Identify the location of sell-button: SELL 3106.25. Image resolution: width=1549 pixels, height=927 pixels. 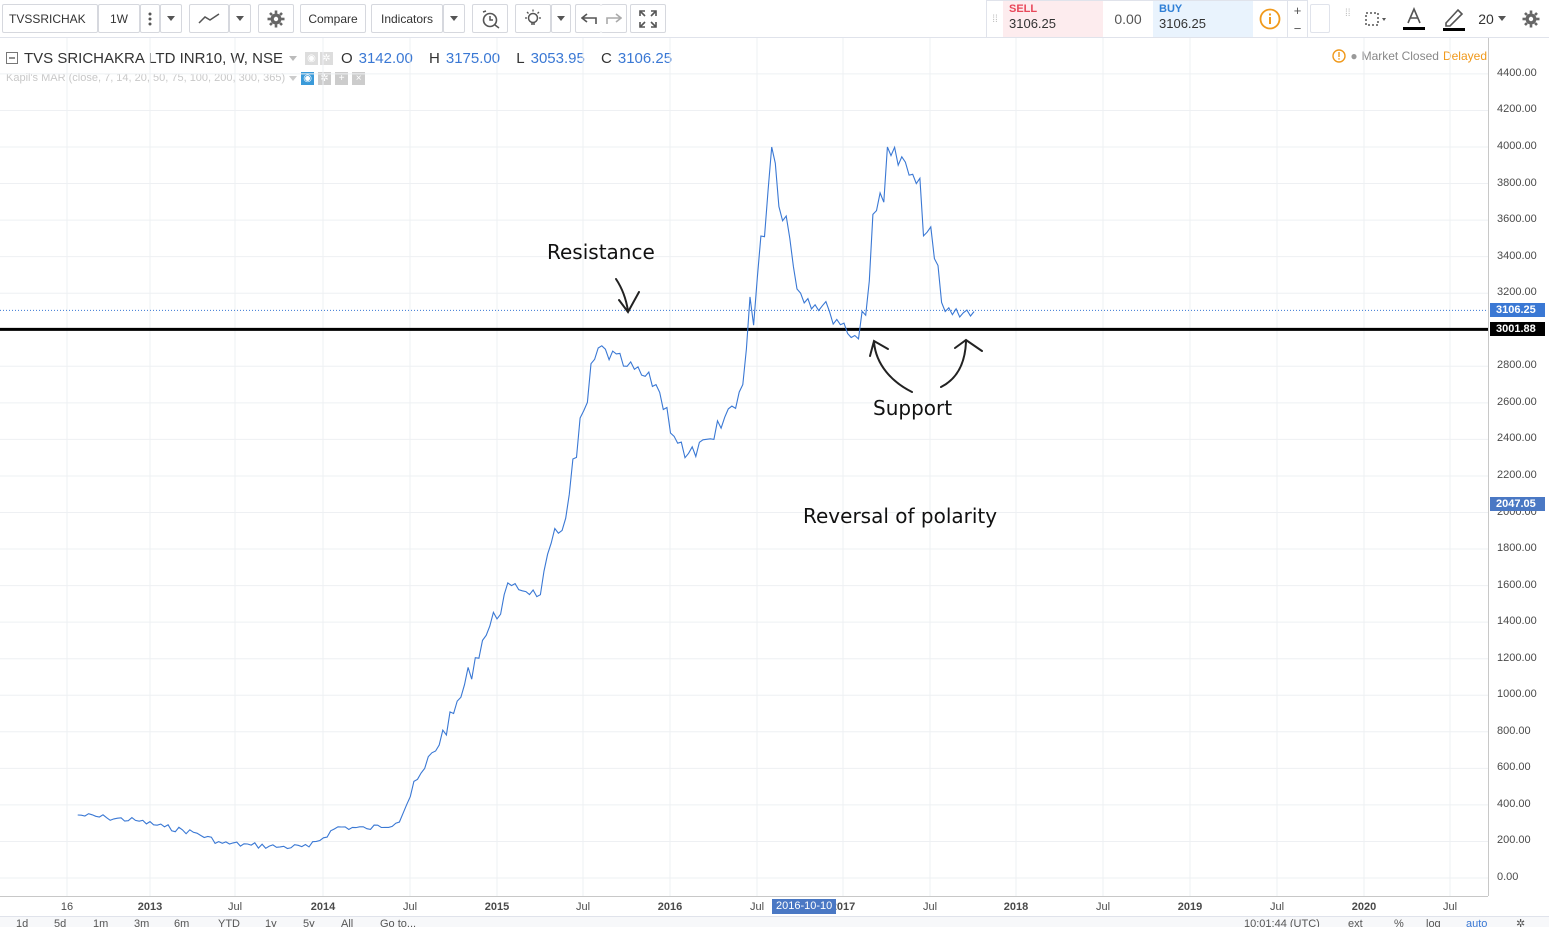
(1053, 19).